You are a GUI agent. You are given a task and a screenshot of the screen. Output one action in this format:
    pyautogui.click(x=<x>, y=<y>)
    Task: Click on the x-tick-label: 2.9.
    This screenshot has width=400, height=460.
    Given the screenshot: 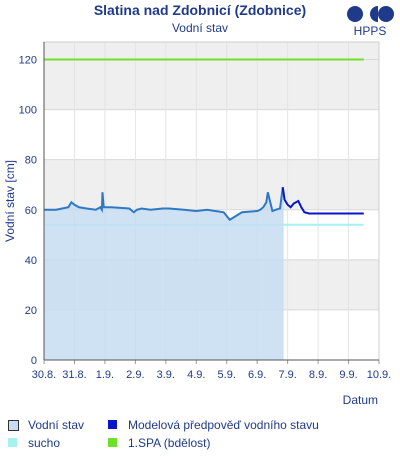 What is the action you would take?
    pyautogui.click(x=135, y=375)
    